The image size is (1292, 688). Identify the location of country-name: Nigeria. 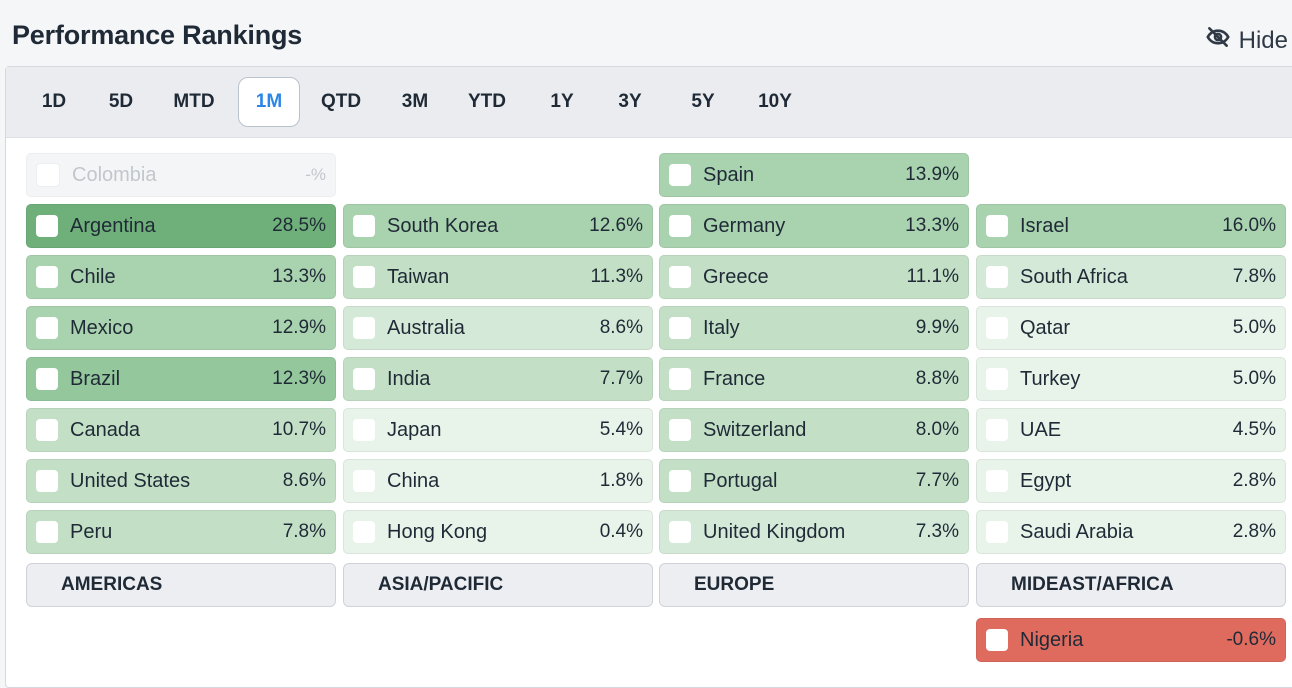
(1052, 639).